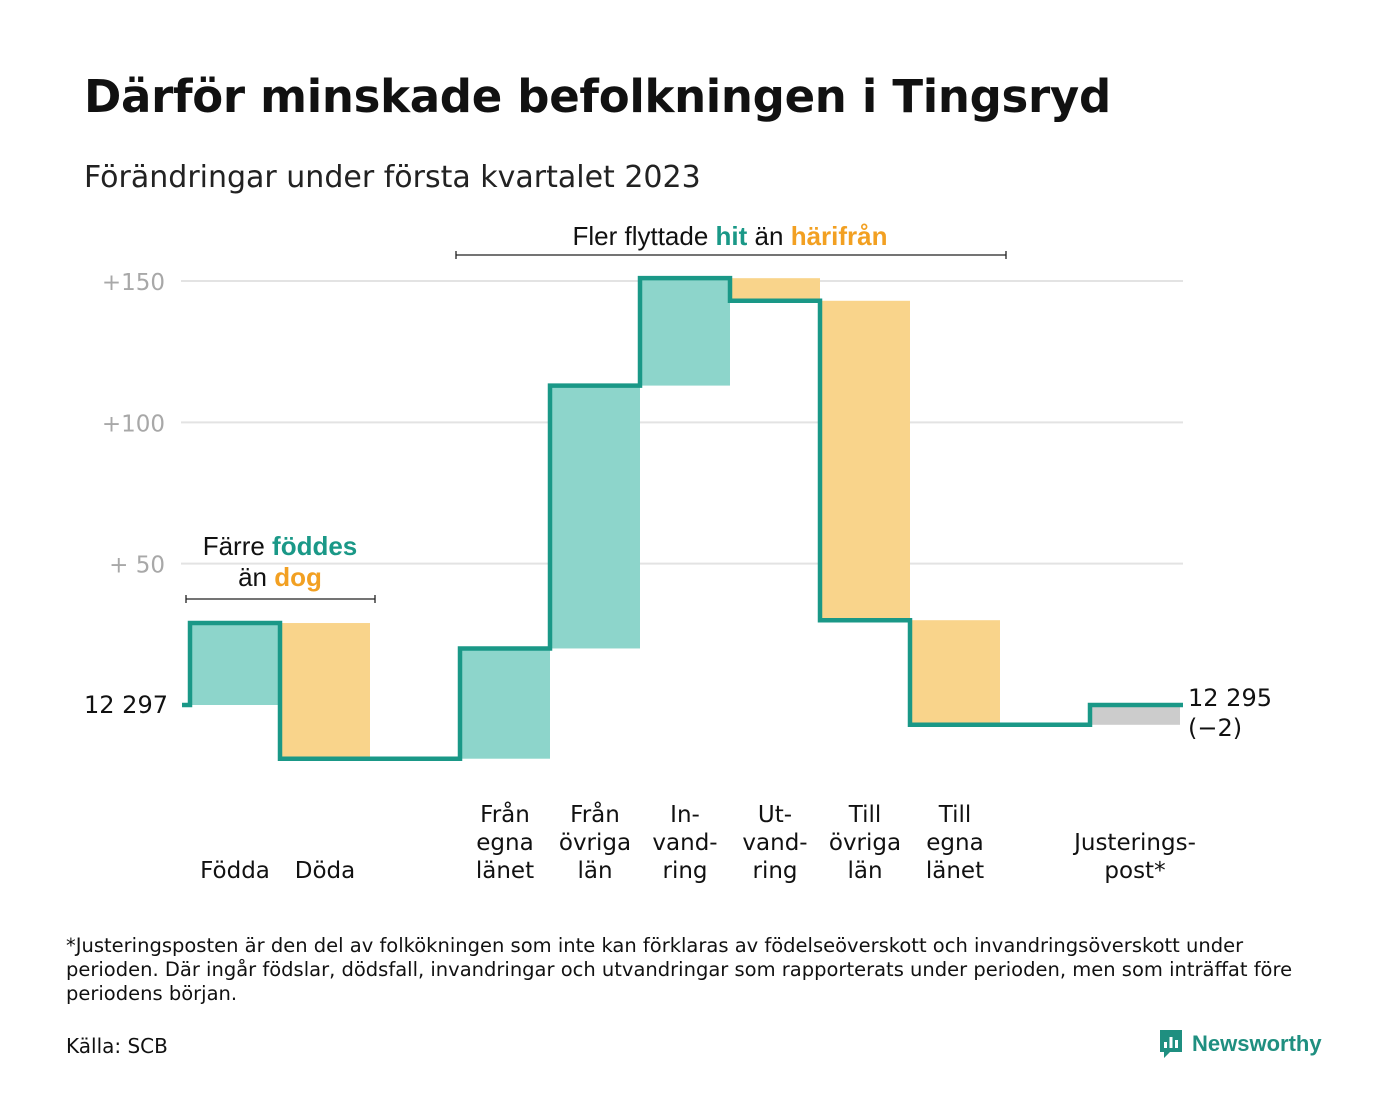  I want to click on y-tick-label: + 50, so click(137, 566).